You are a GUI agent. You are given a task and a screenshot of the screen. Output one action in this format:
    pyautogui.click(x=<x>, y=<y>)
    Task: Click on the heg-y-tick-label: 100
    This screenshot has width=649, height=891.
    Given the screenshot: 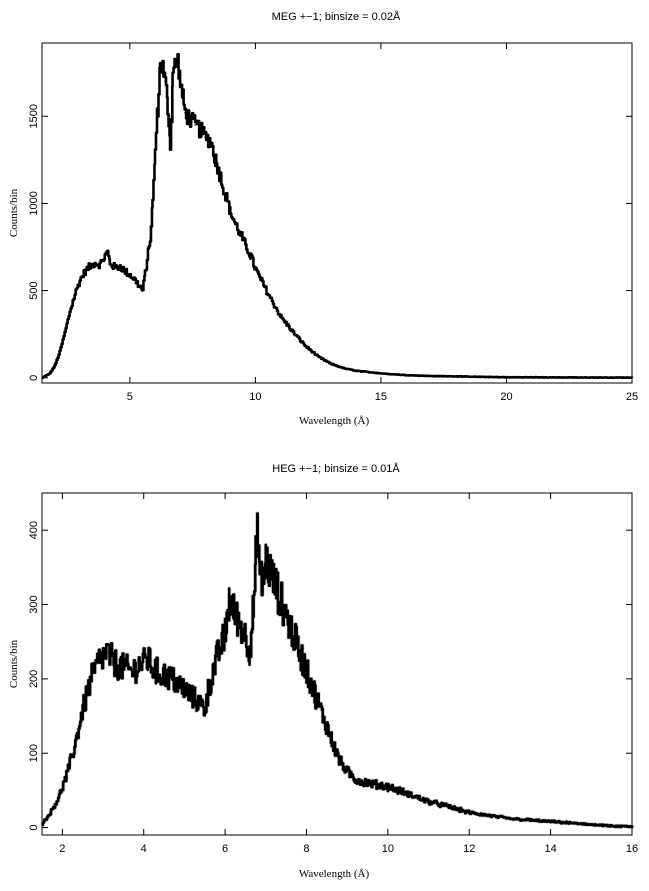 What is the action you would take?
    pyautogui.click(x=34, y=753)
    